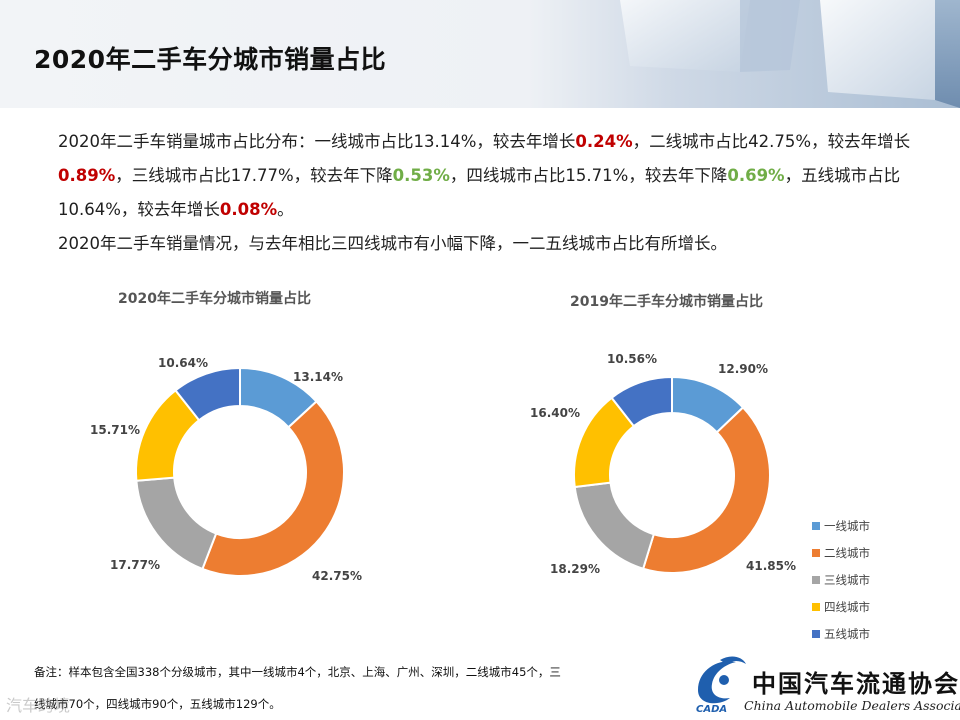 This screenshot has width=960, height=720. I want to click on logo-name-en: China Automobile Dealers Association, so click(852, 705).